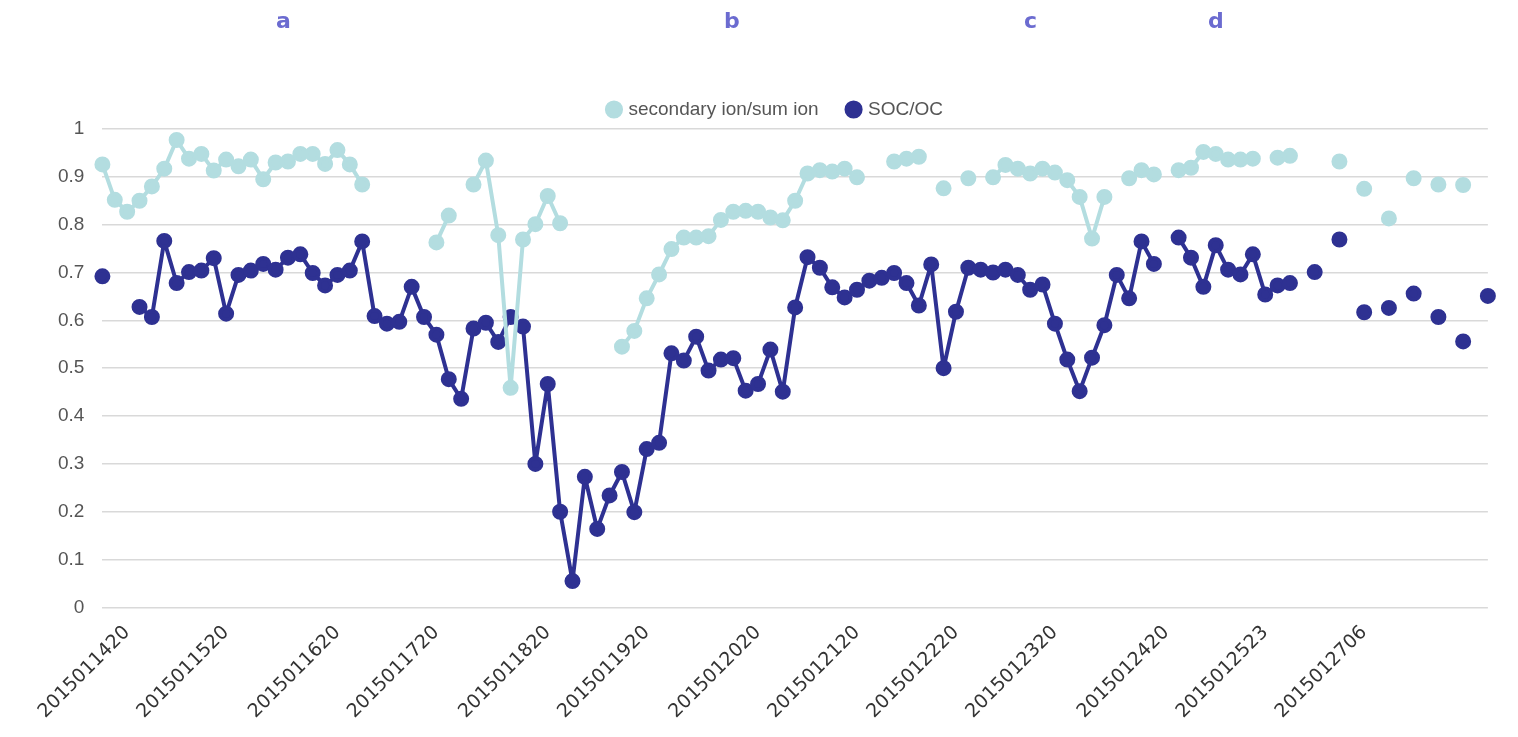 This screenshot has height=737, width=1518. Describe the element at coordinates (71, 271) in the screenshot. I see `y-tick-label: 0.7` at that location.